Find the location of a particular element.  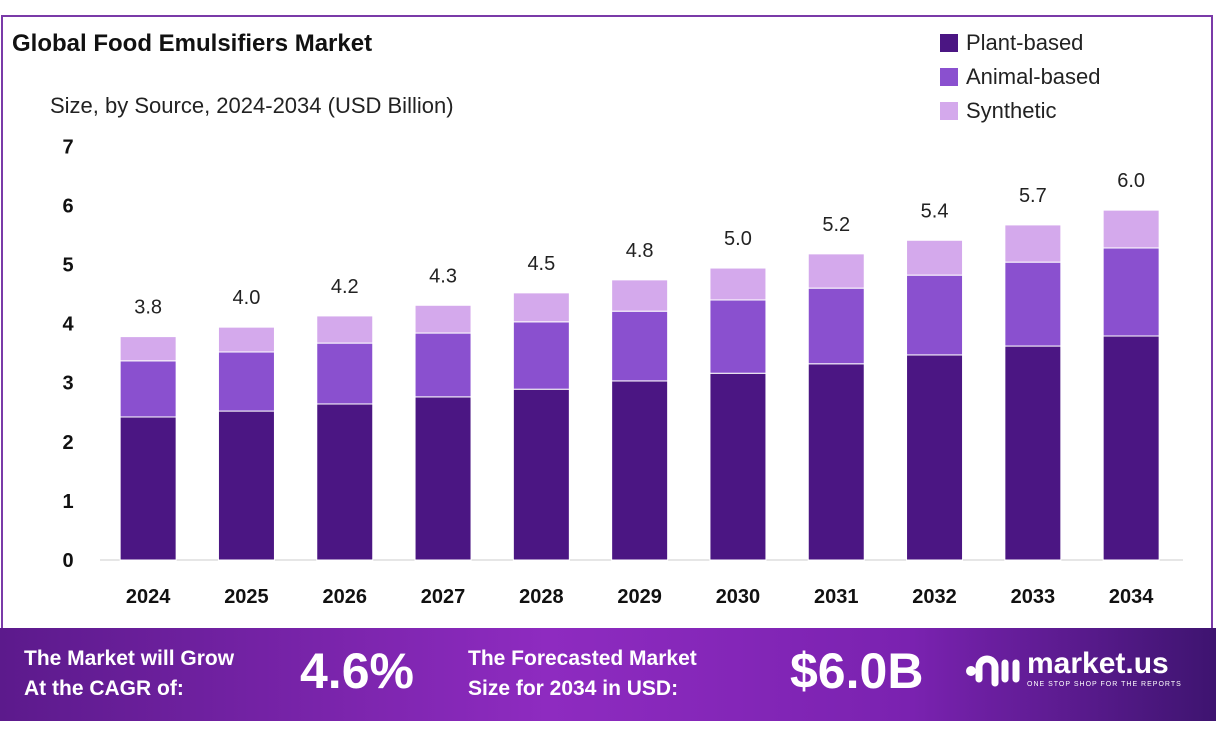

total-label: 3.8 is located at coordinates (148, 308).